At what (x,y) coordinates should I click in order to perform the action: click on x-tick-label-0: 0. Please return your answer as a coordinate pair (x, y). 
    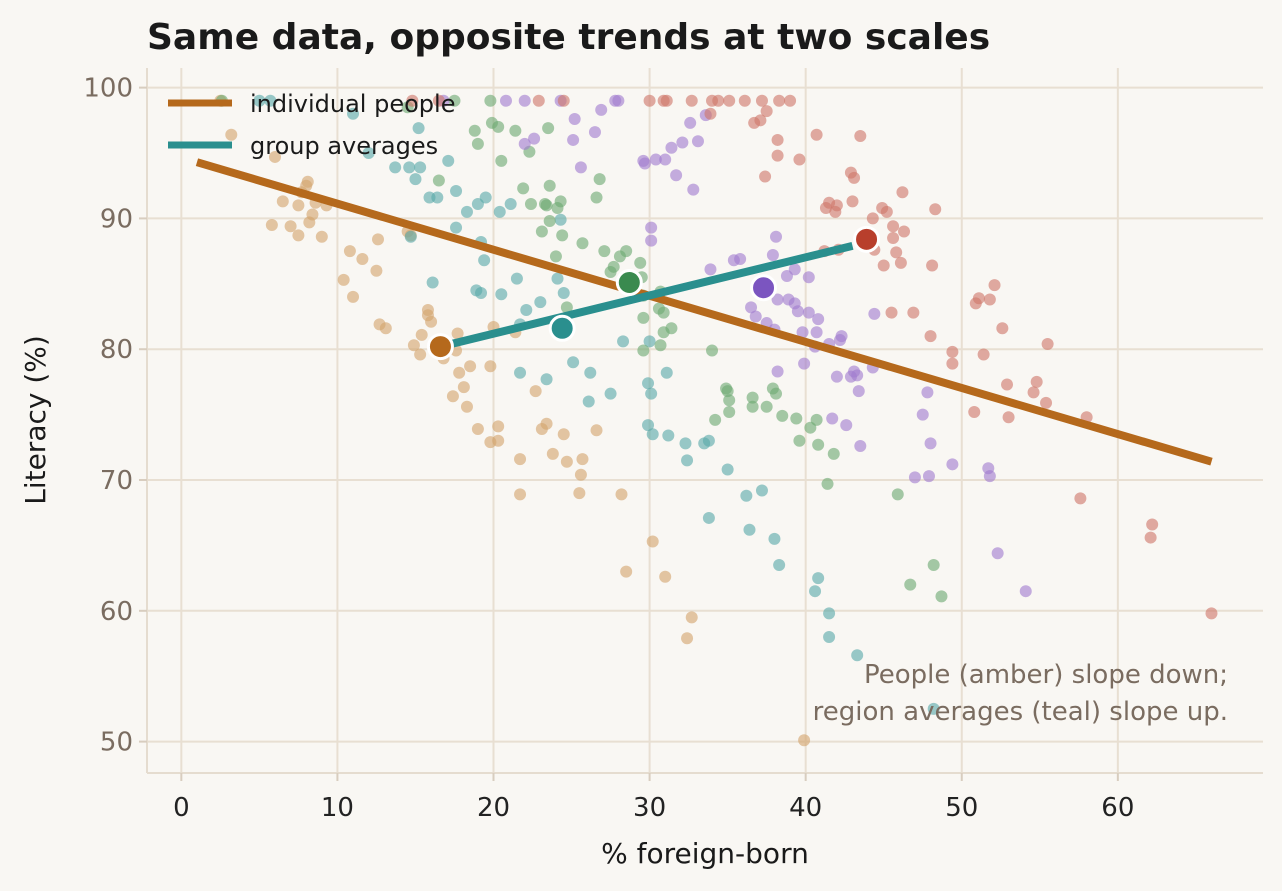
    Looking at the image, I should click on (181, 808).